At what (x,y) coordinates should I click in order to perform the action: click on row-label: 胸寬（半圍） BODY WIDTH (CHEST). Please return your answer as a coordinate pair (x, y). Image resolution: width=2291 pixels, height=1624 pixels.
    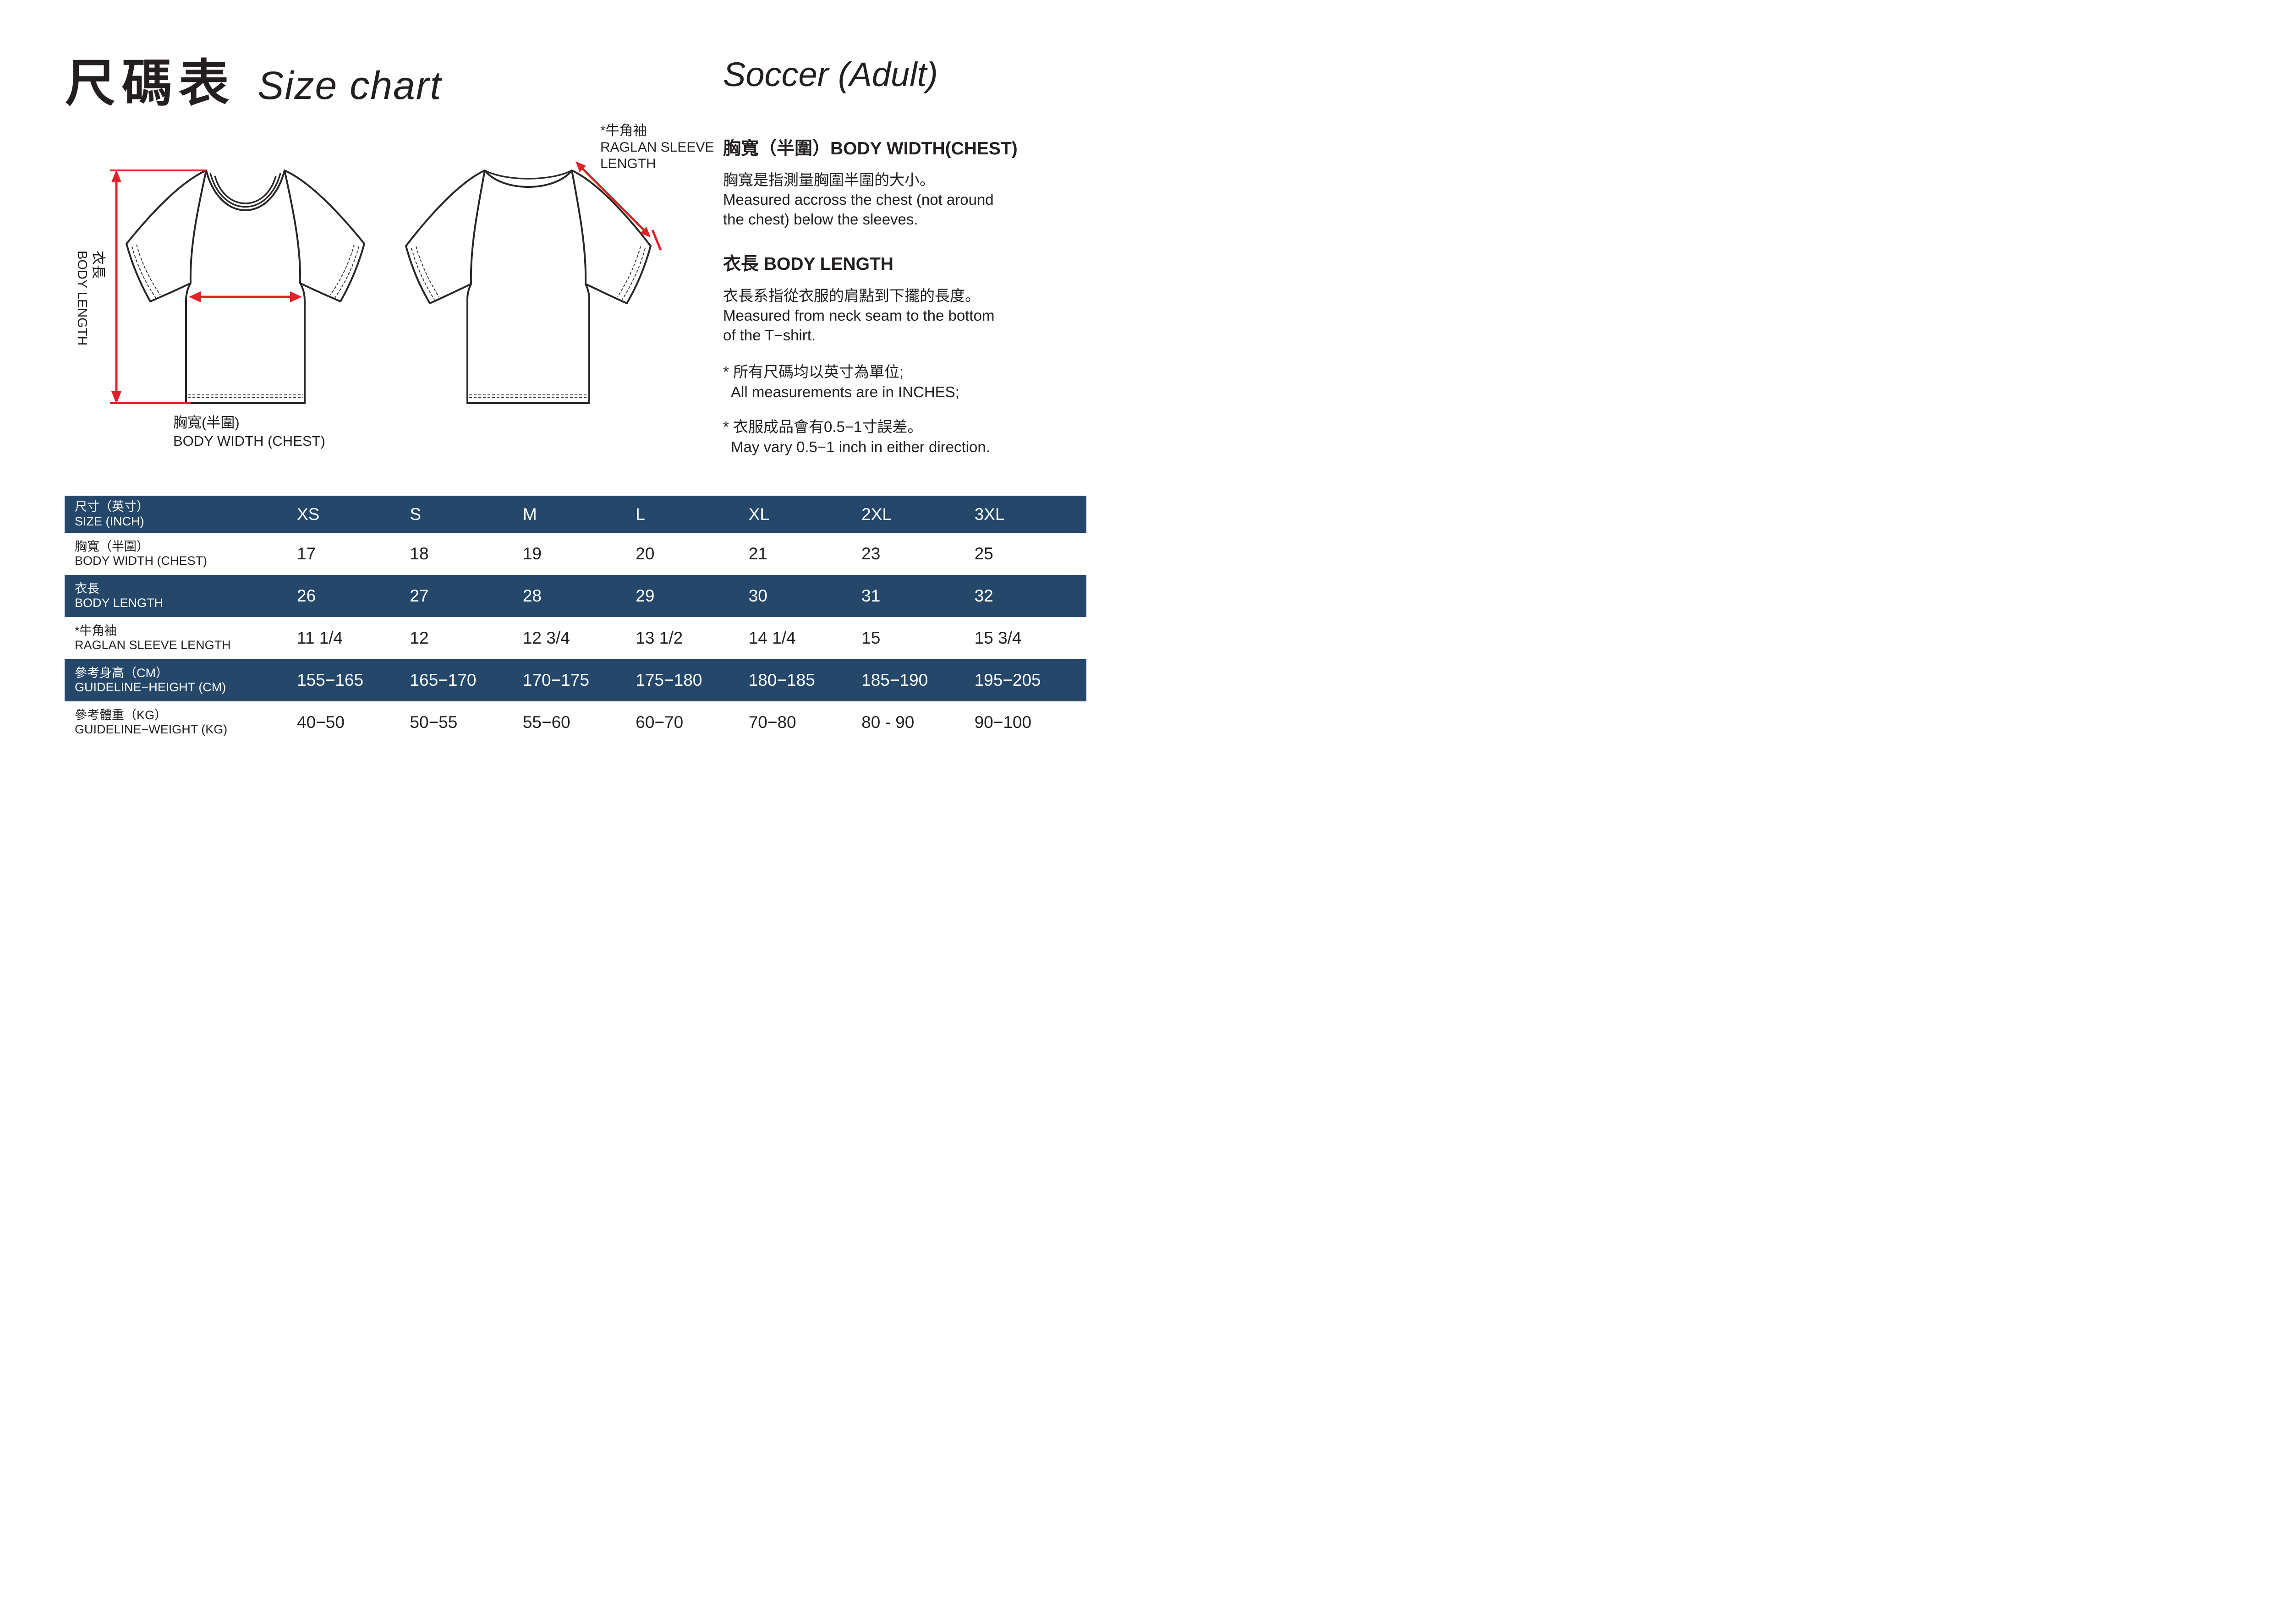
    Looking at the image, I should click on (180, 554).